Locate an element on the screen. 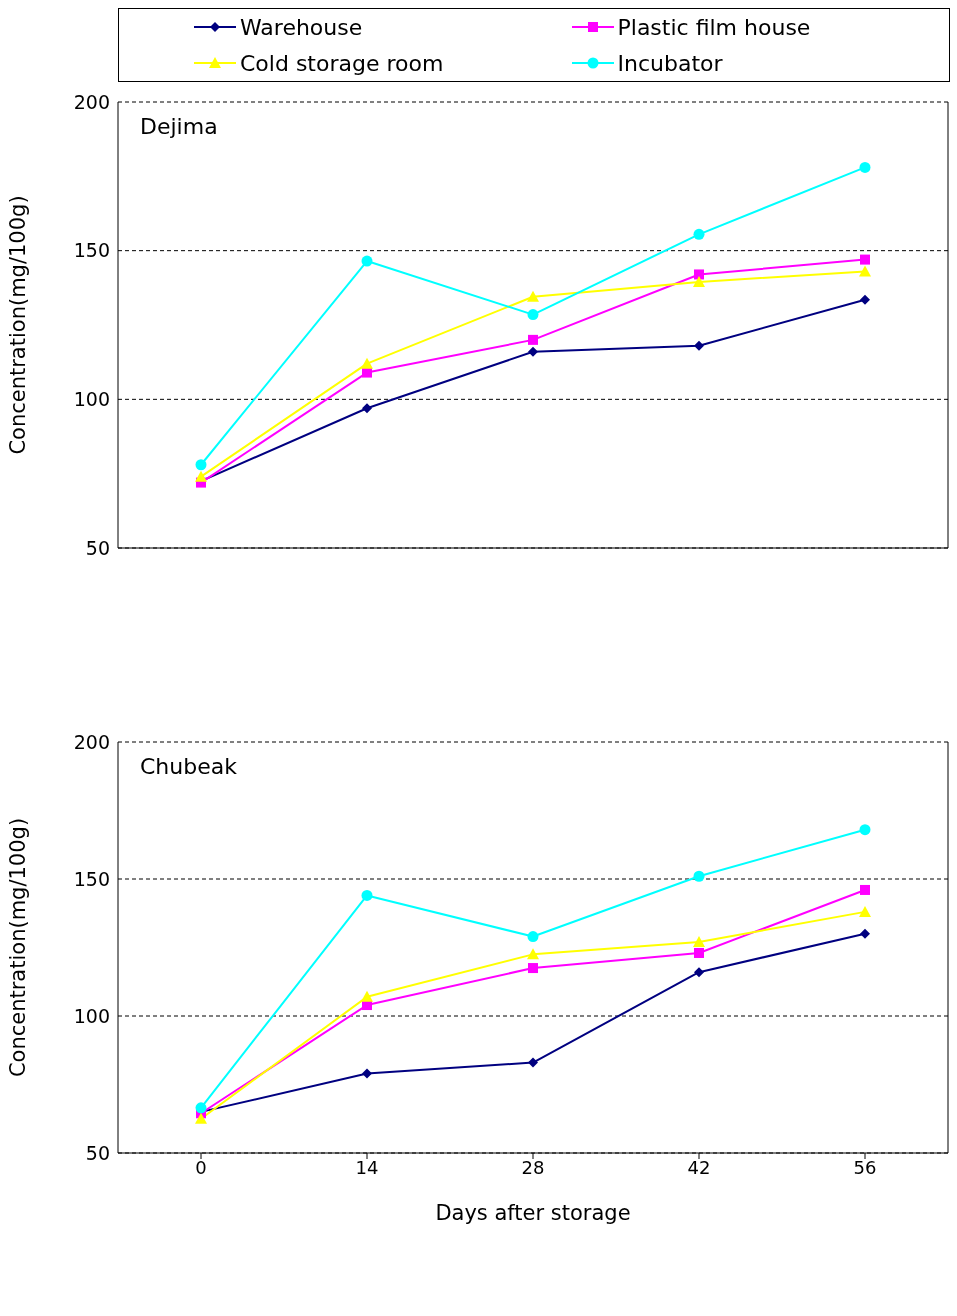  legend-label: Incubator is located at coordinates (670, 63).